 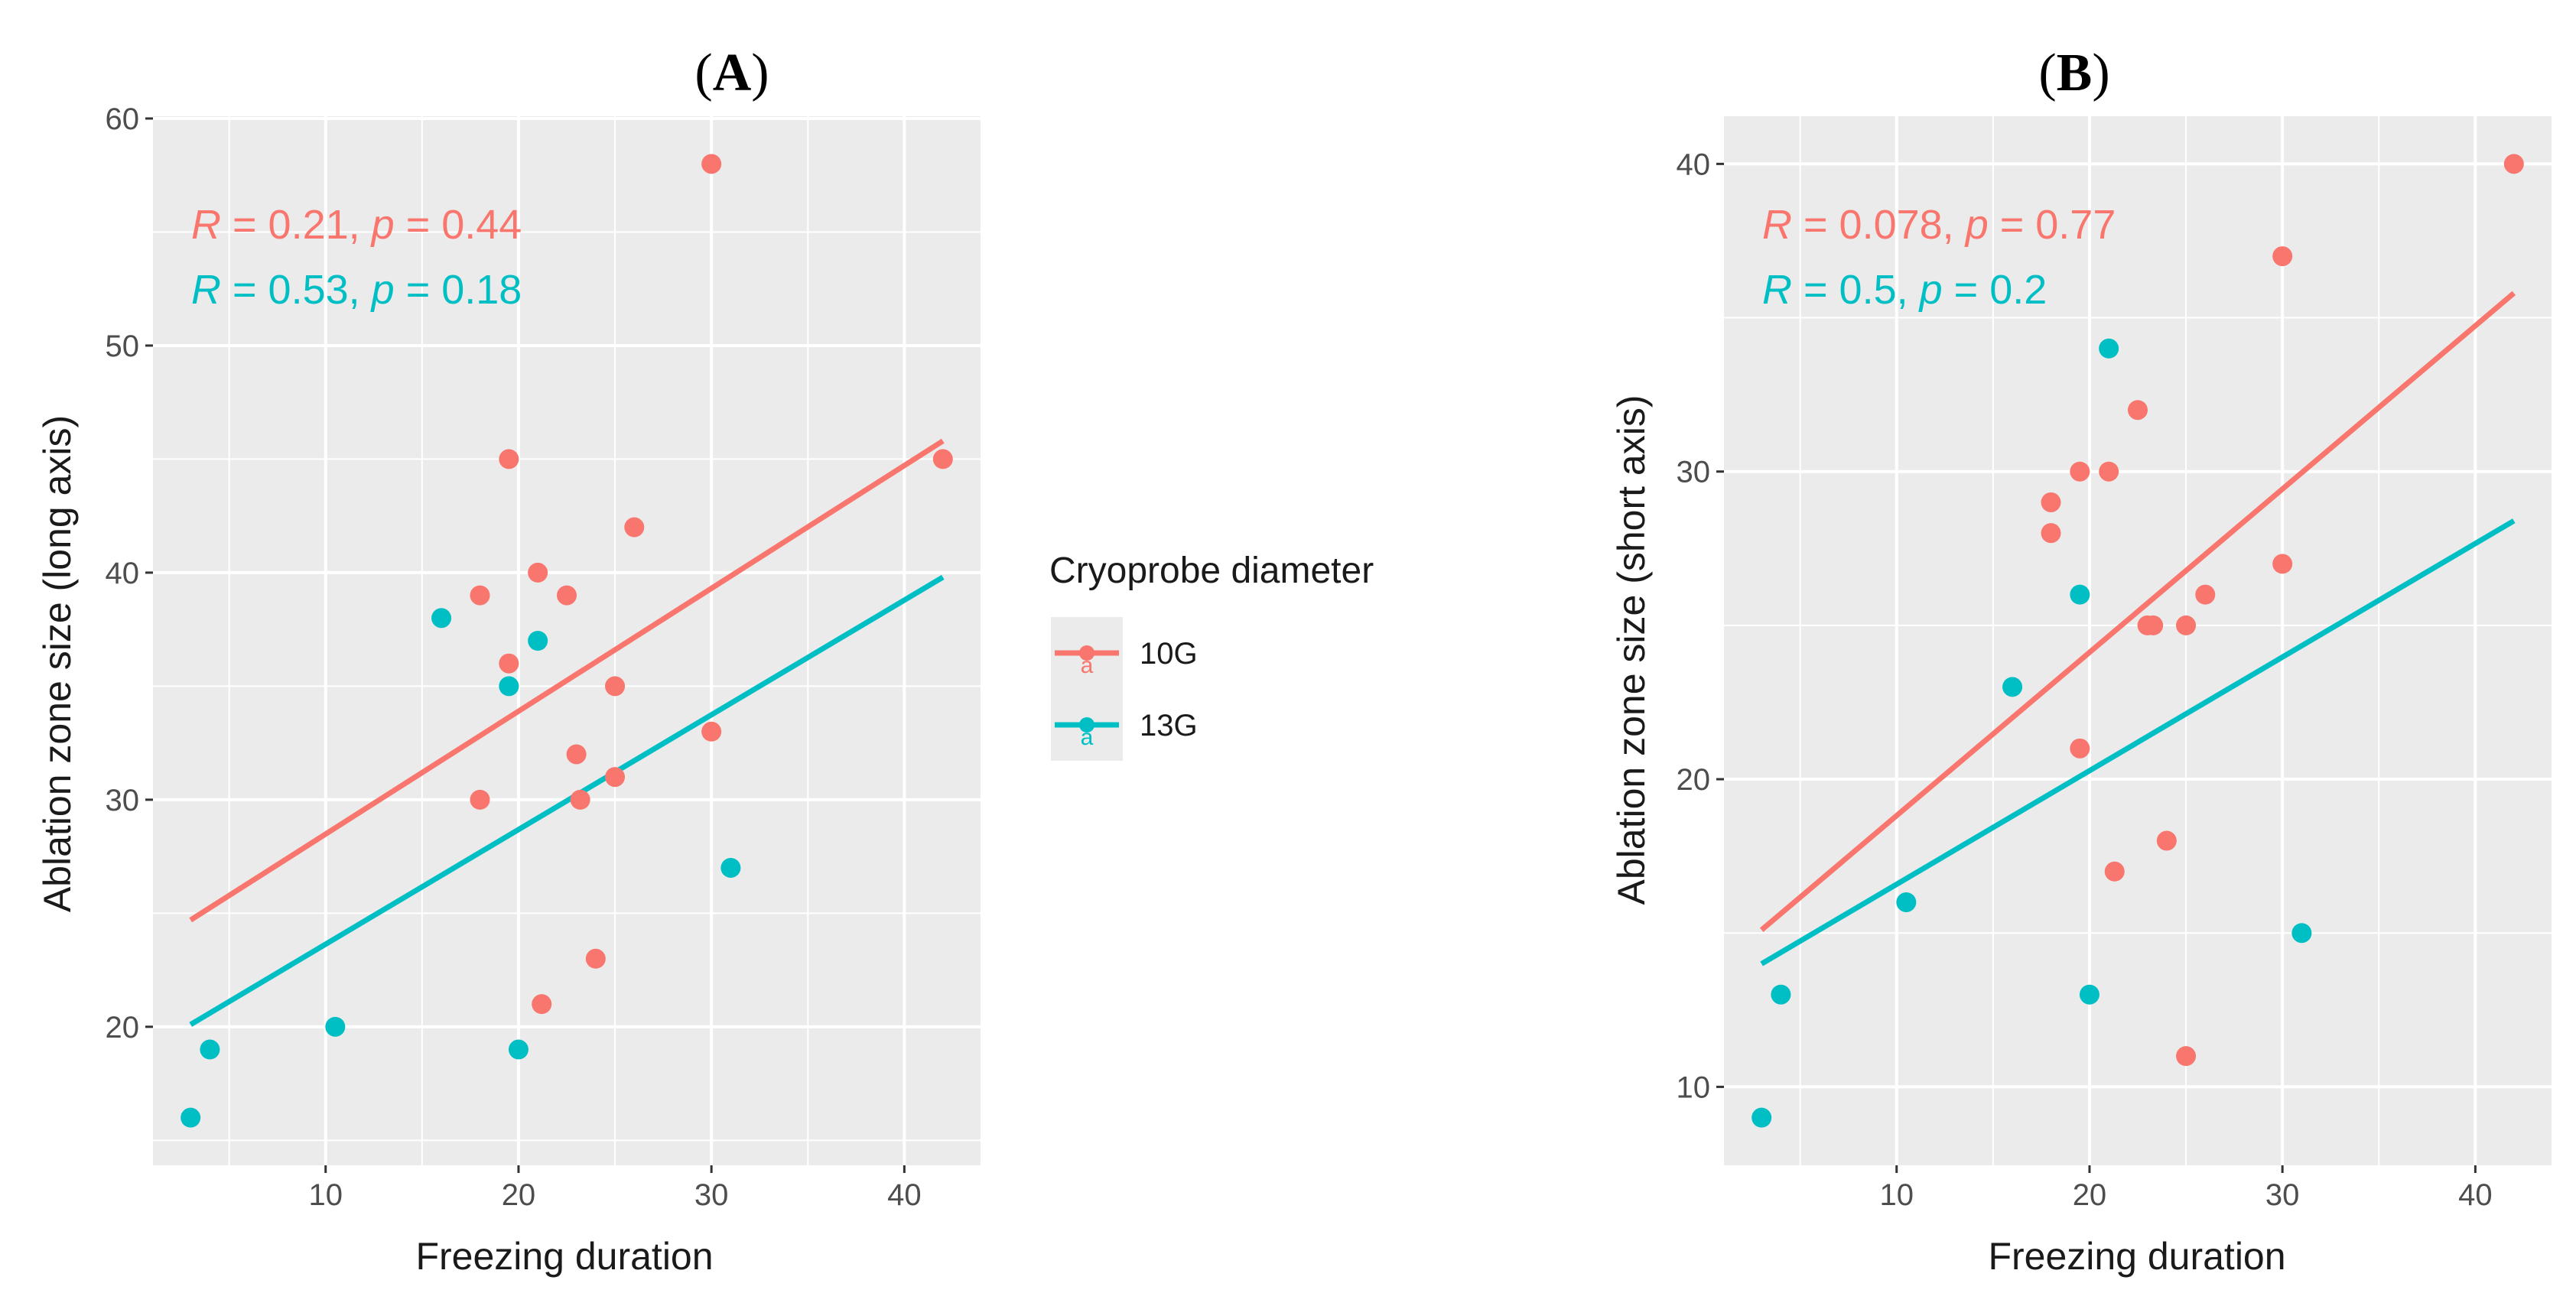 I want to click on panel-b-y-tick-label: 40, so click(x=1694, y=164).